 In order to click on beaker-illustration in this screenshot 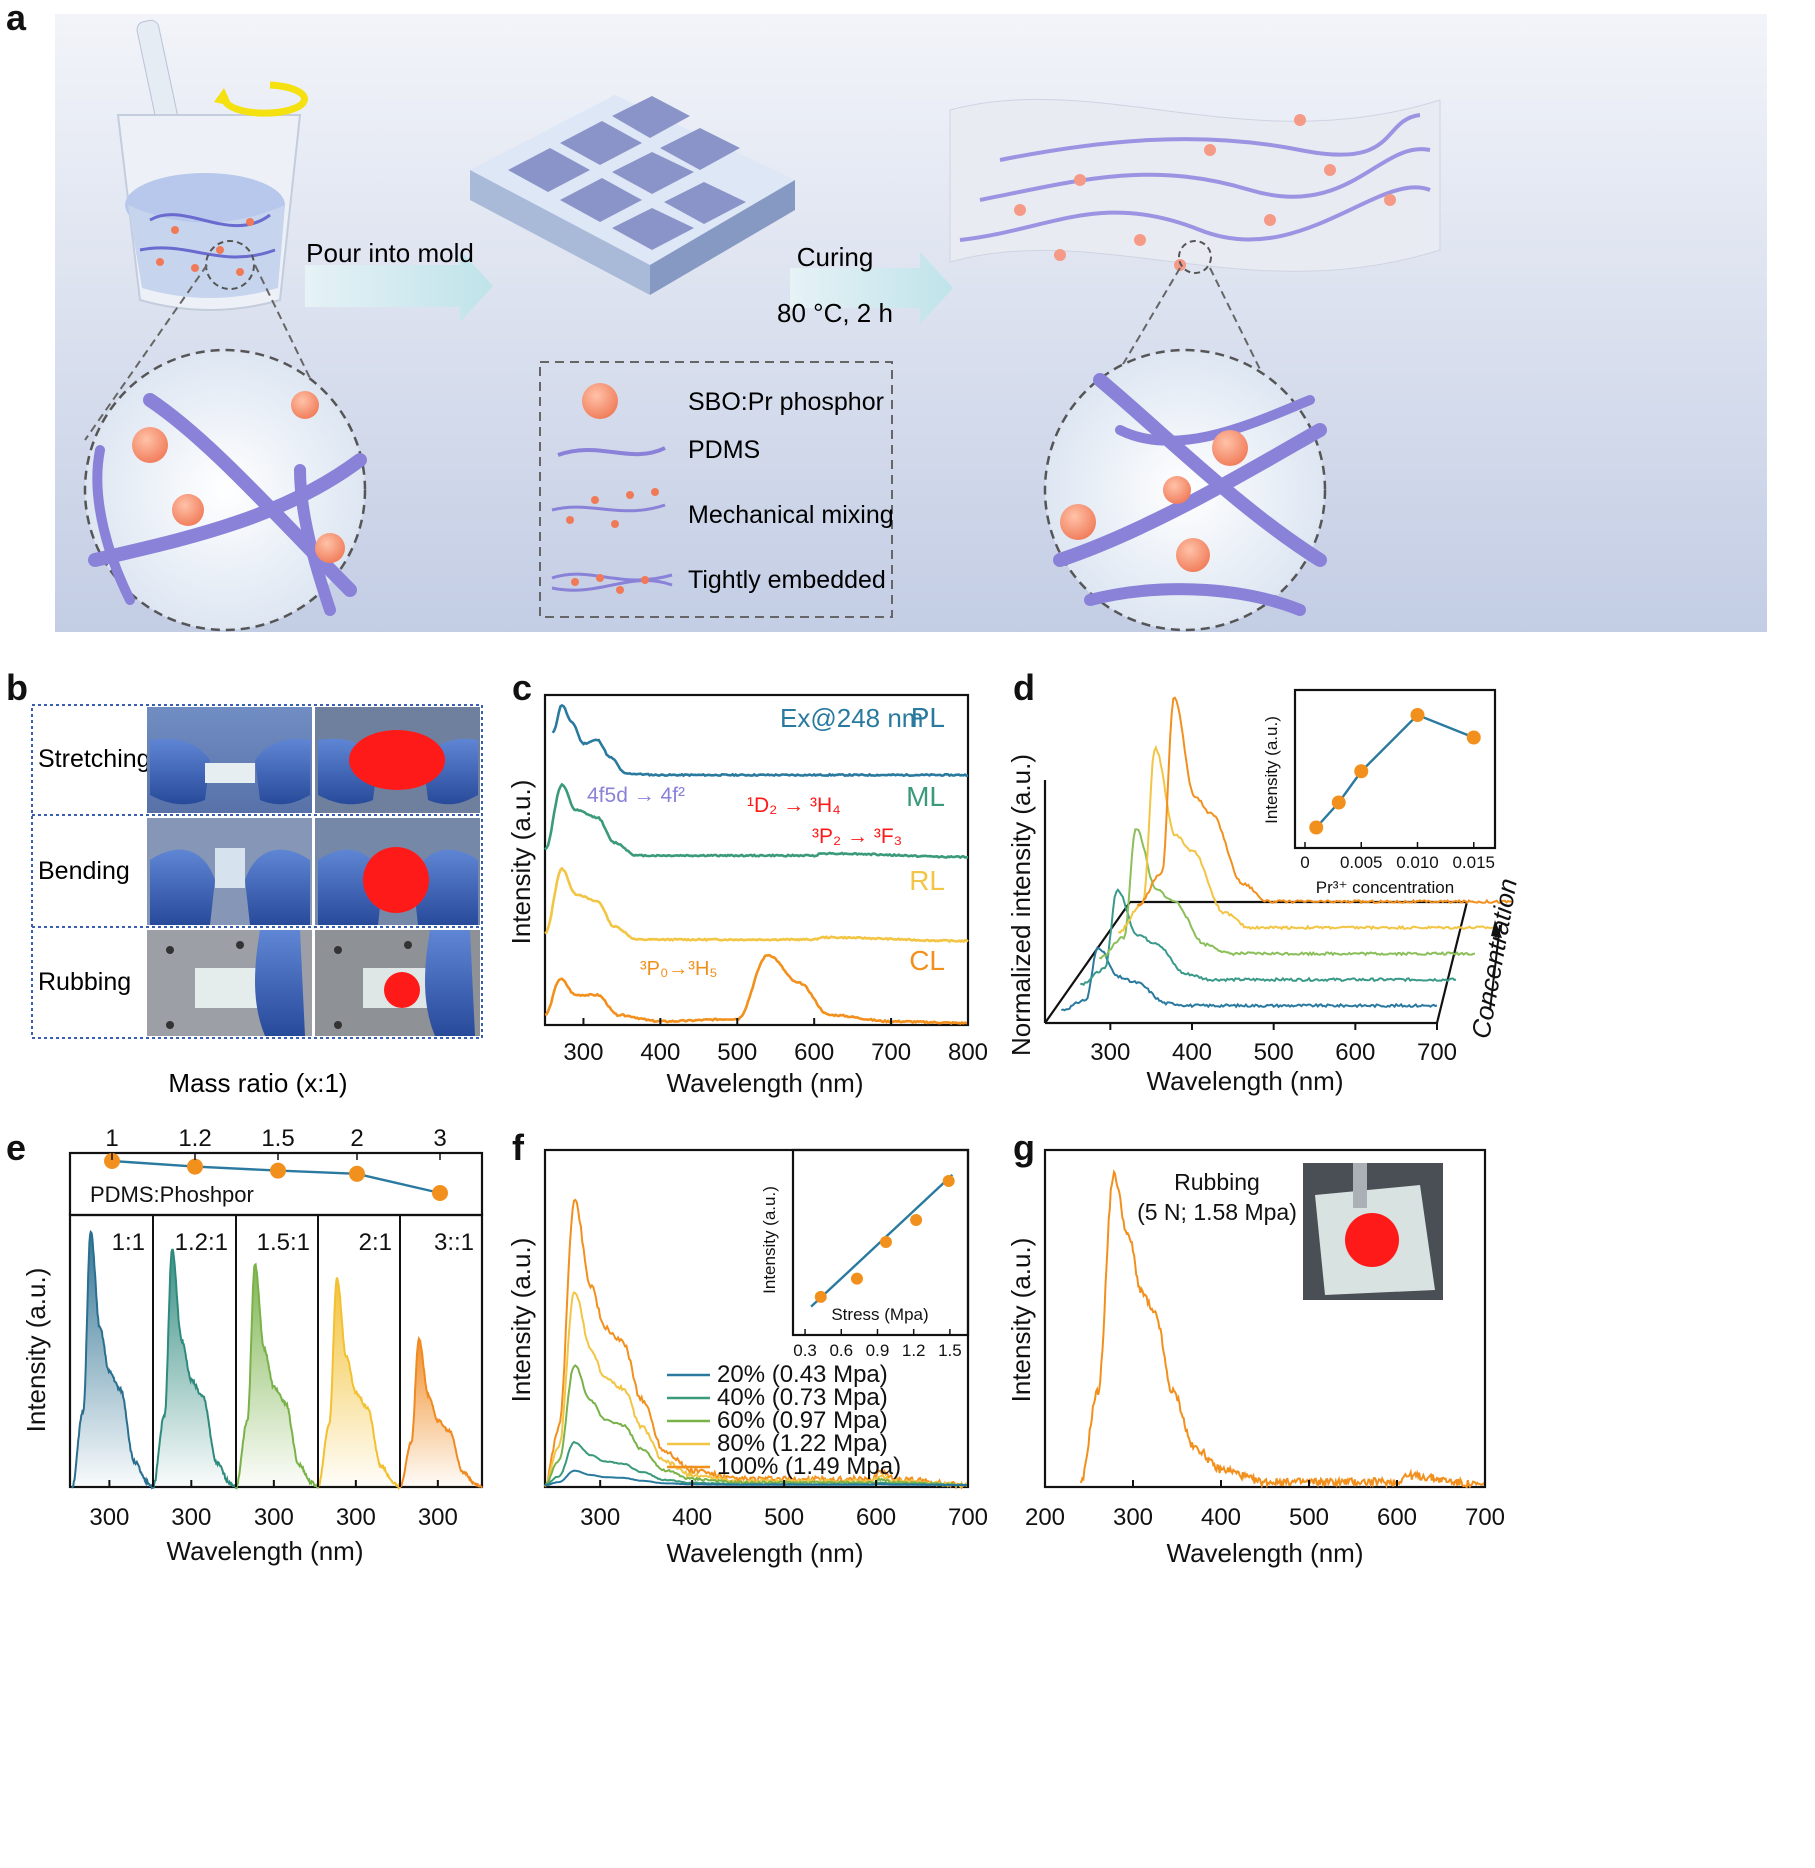, I will do `click(212, 165)`.